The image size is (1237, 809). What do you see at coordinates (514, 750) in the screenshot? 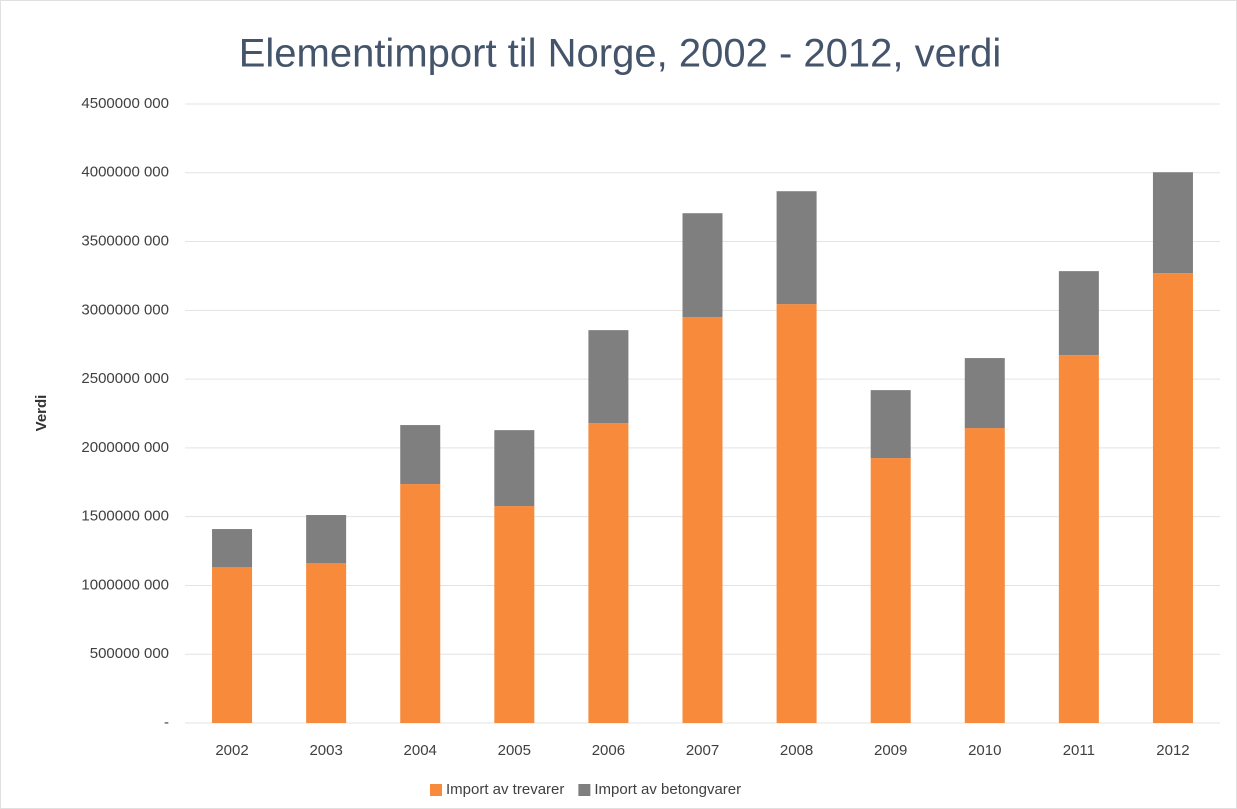
I see `x-tick-label: 2005` at bounding box center [514, 750].